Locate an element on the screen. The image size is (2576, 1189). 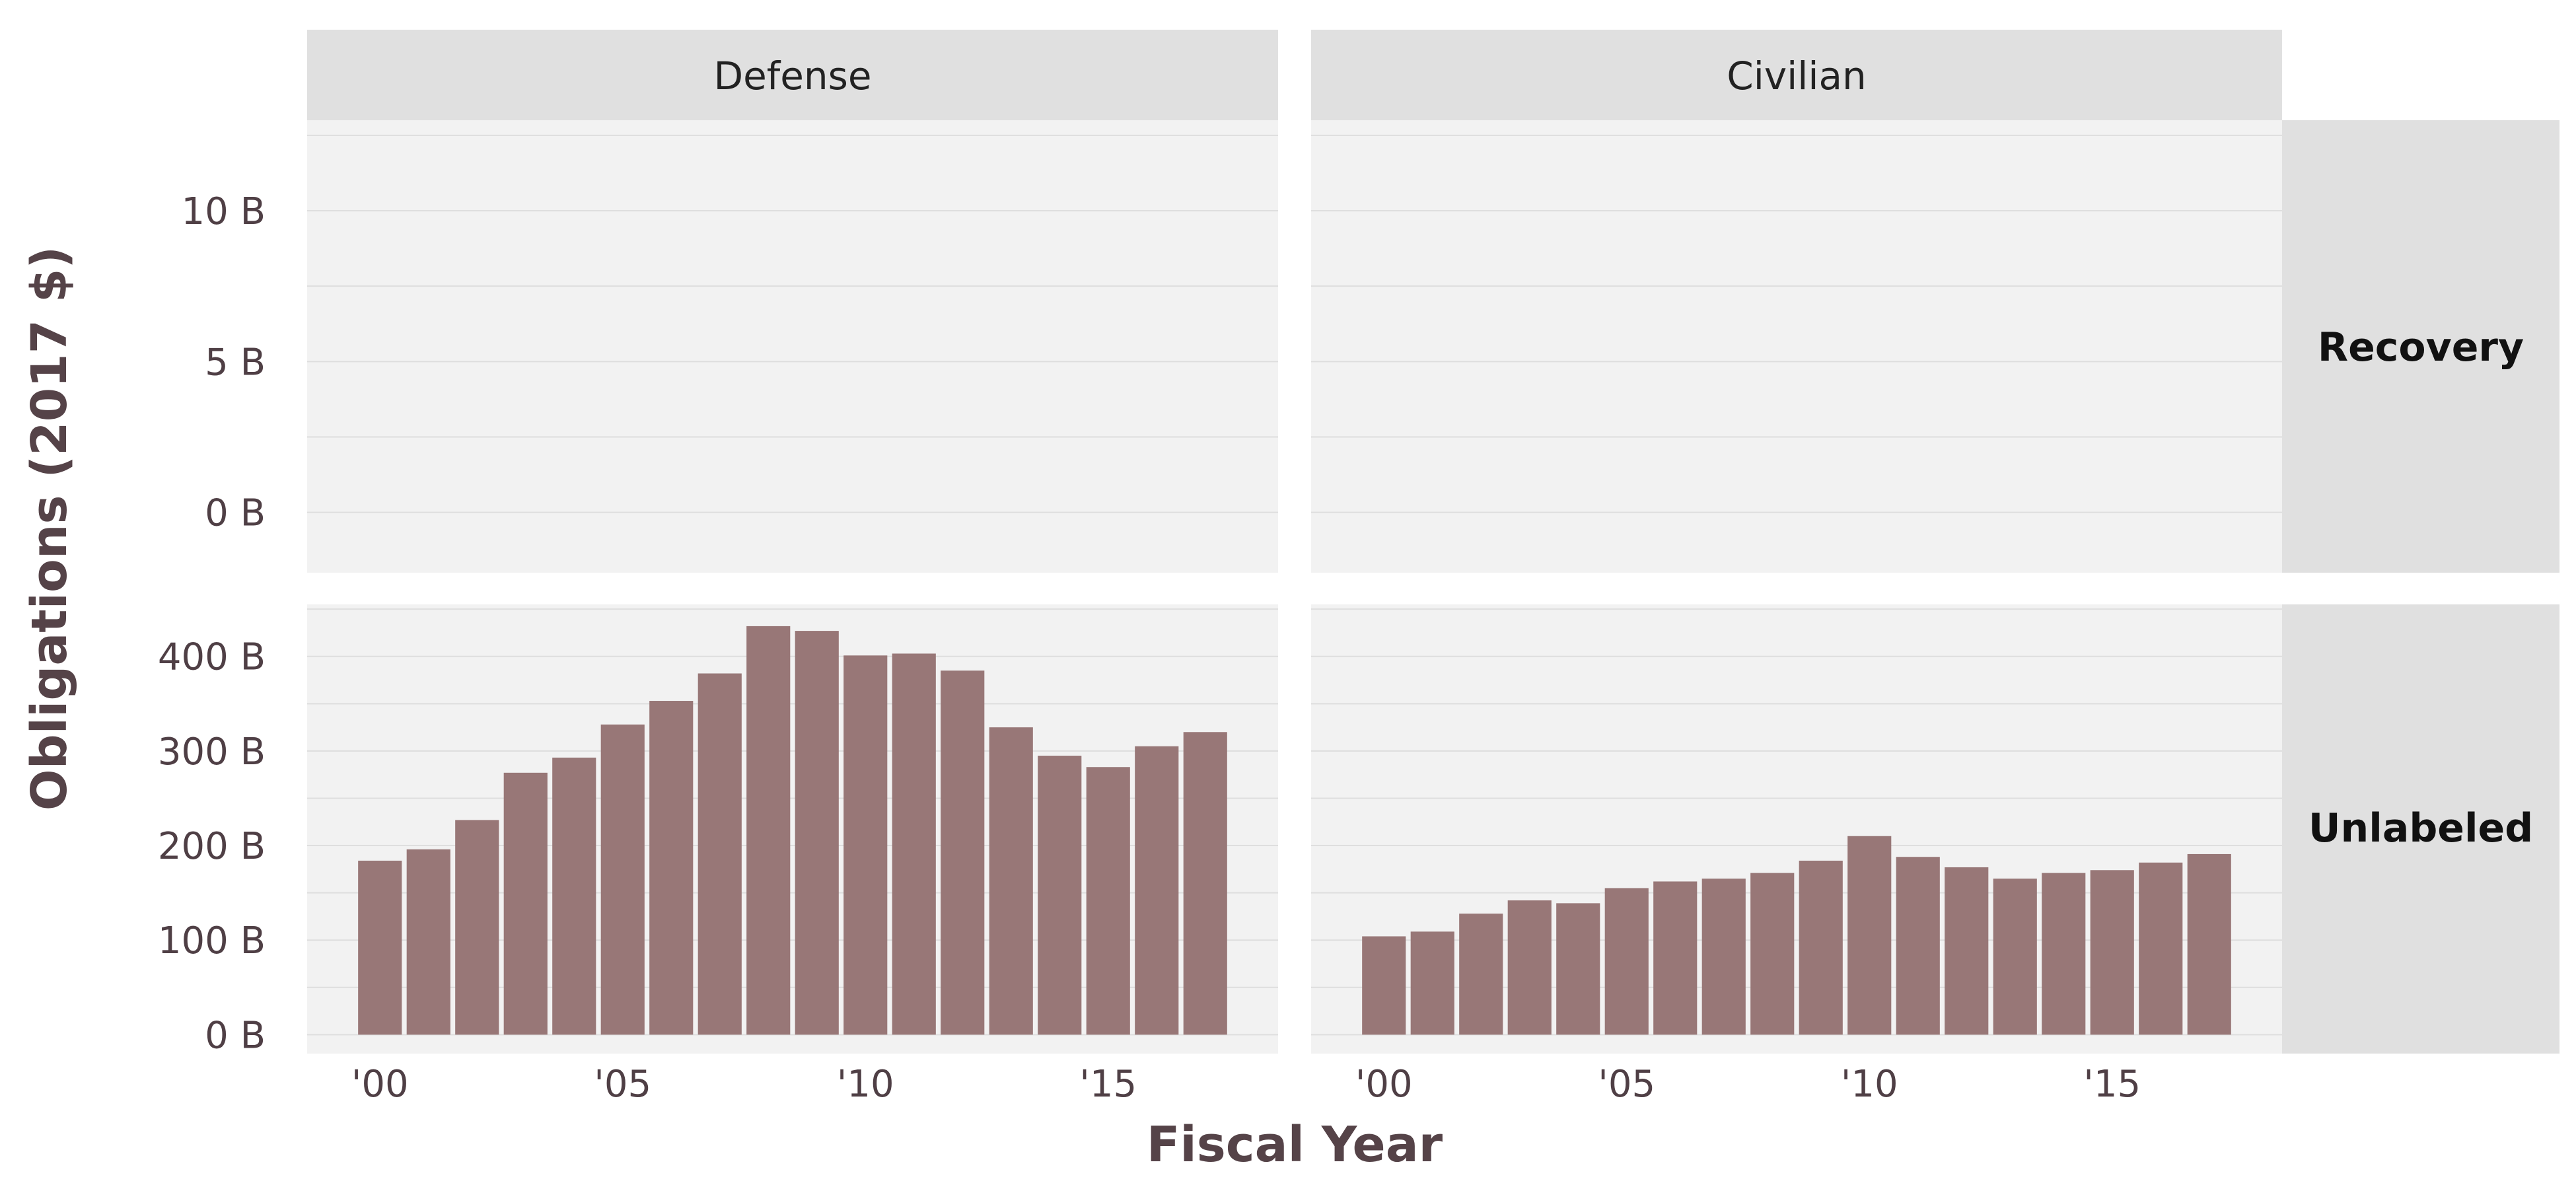
x-tick-label-civilian: '15 is located at coordinates (2112, 1084).